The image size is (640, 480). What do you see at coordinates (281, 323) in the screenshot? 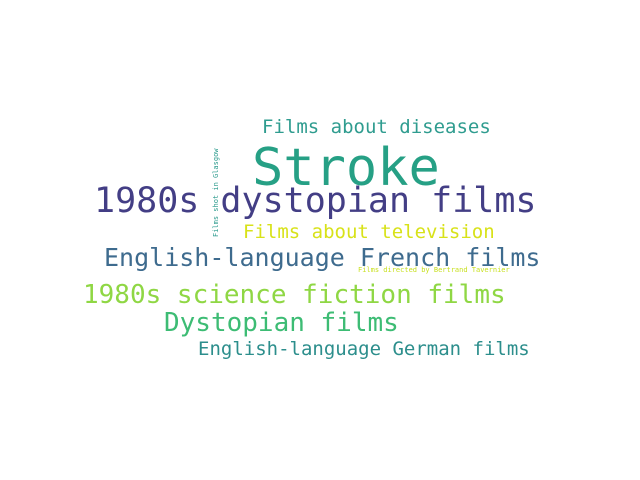
I see `word-dystopian-films: Dystopian films` at bounding box center [281, 323].